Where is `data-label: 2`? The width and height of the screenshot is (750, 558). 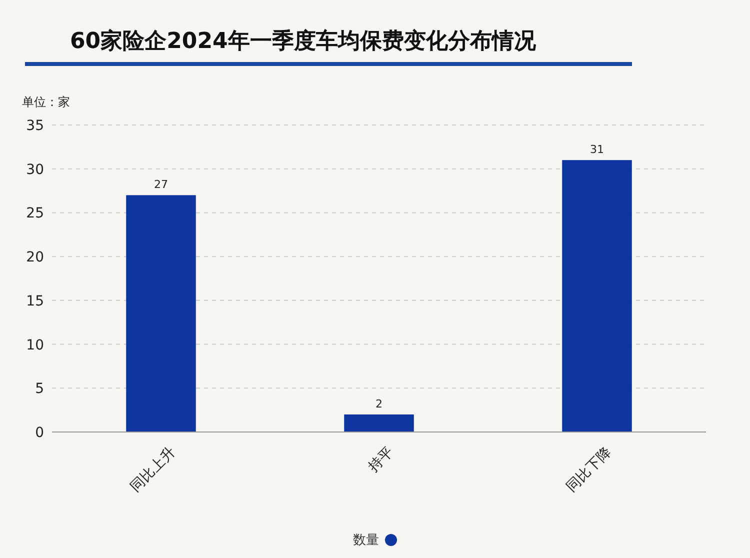 data-label: 2 is located at coordinates (379, 403).